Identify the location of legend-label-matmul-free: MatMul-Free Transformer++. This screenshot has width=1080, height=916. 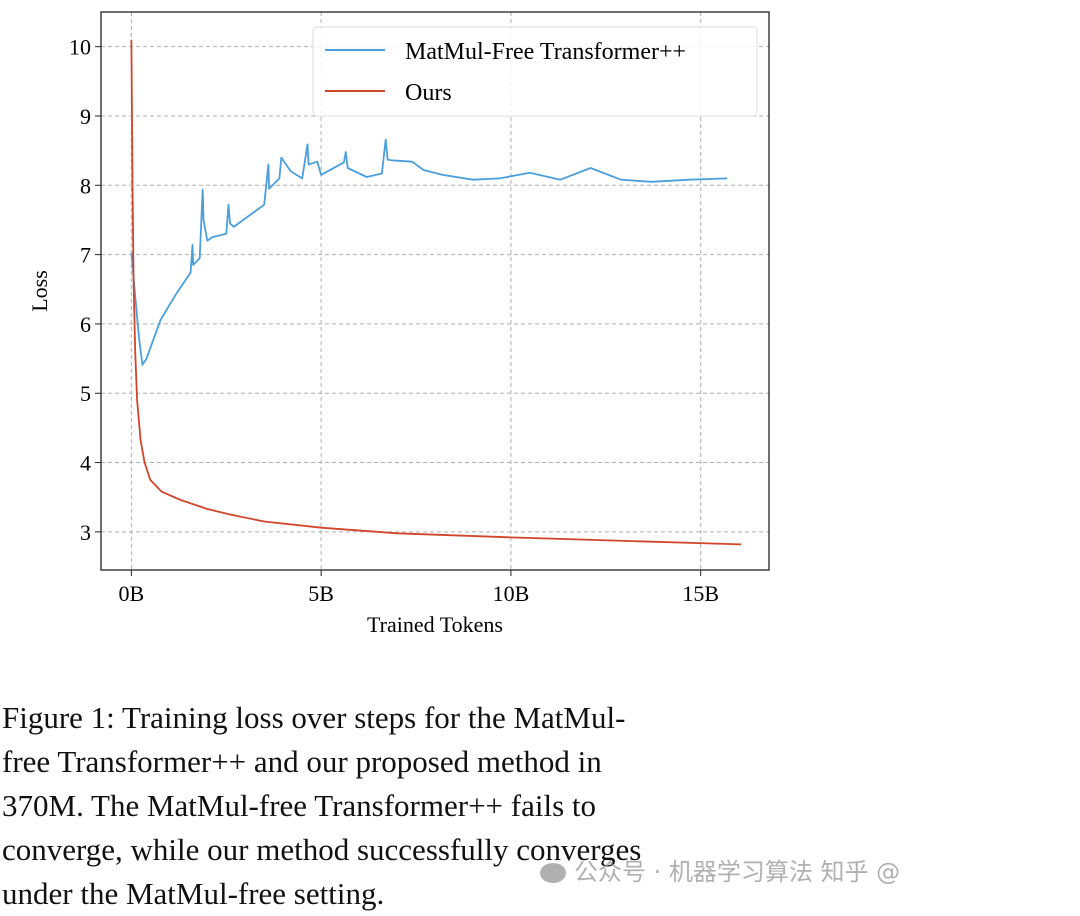
(545, 52).